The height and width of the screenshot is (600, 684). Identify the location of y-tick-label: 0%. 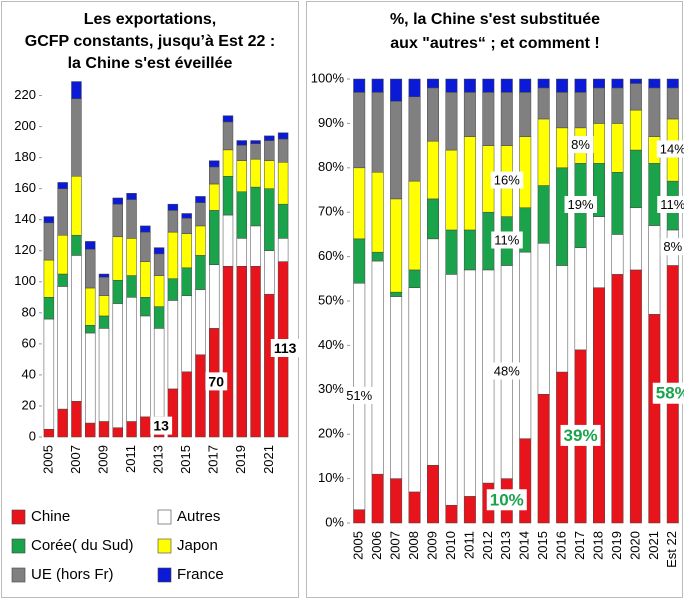
(334, 521).